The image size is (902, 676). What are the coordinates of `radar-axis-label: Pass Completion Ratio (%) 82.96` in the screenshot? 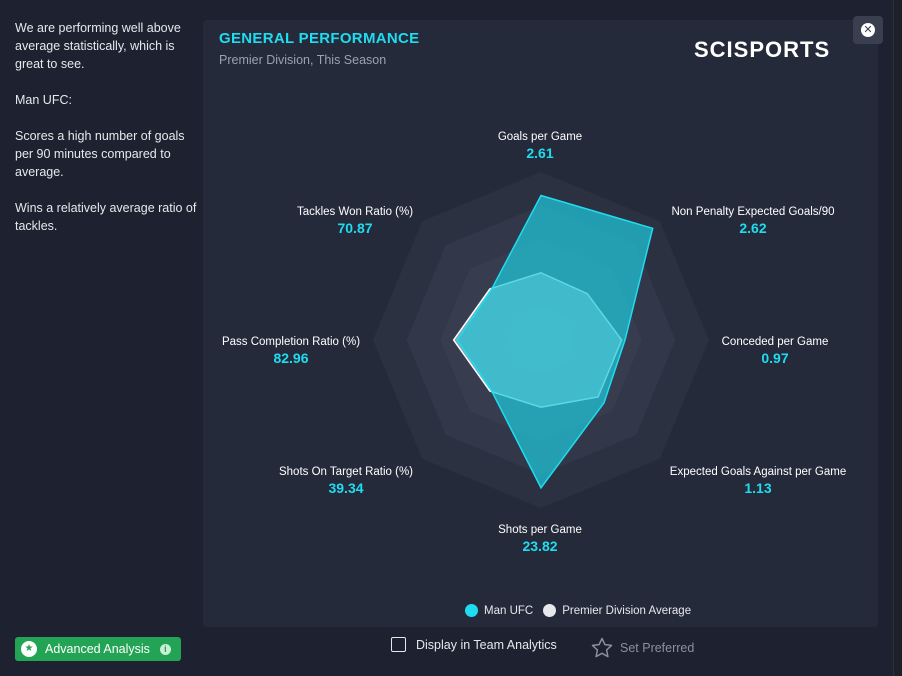 It's located at (291, 351).